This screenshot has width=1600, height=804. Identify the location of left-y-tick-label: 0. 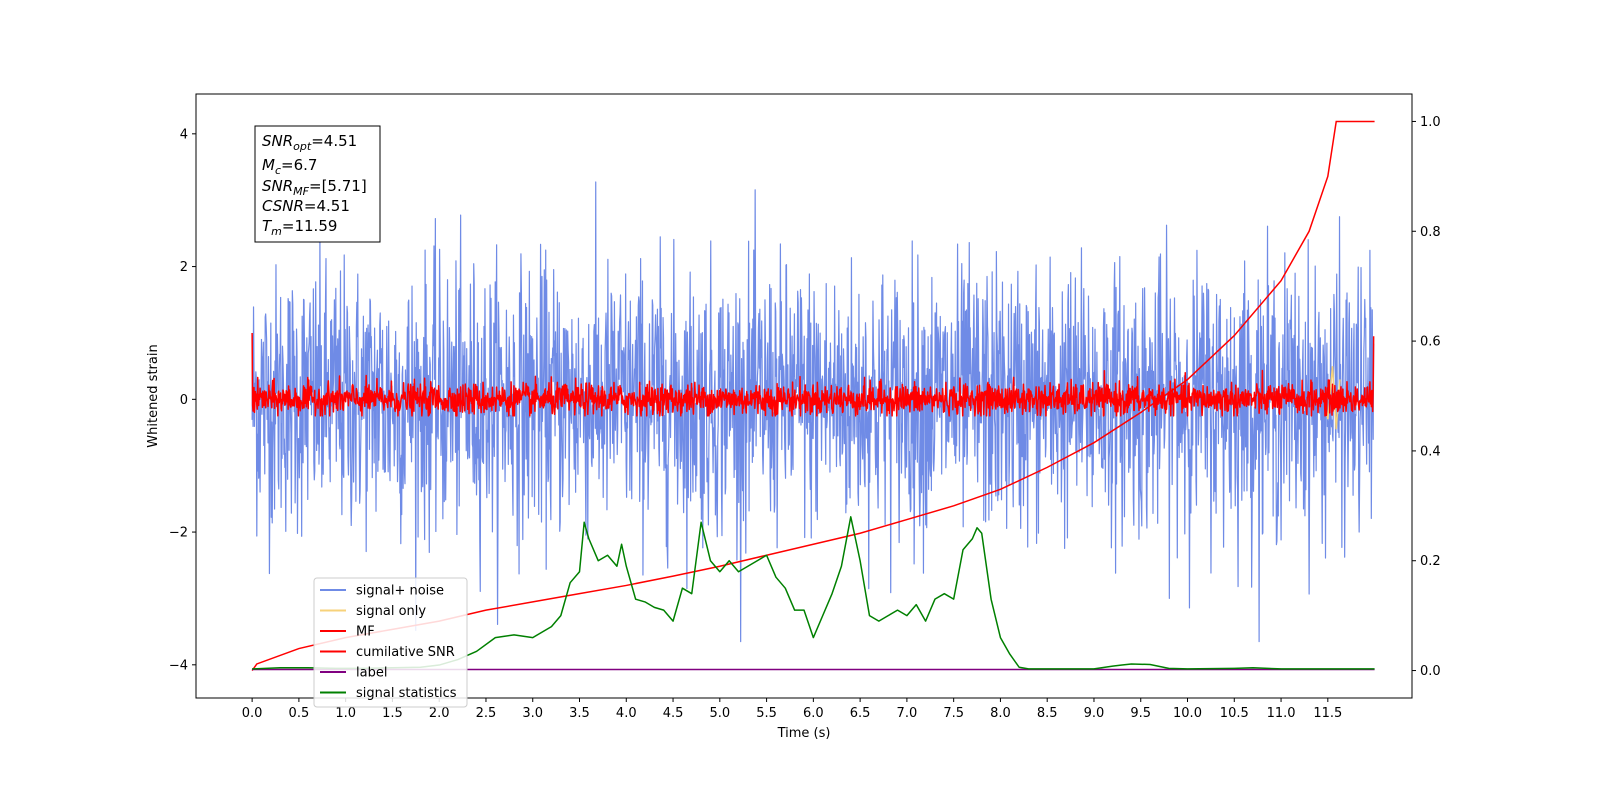
(184, 400).